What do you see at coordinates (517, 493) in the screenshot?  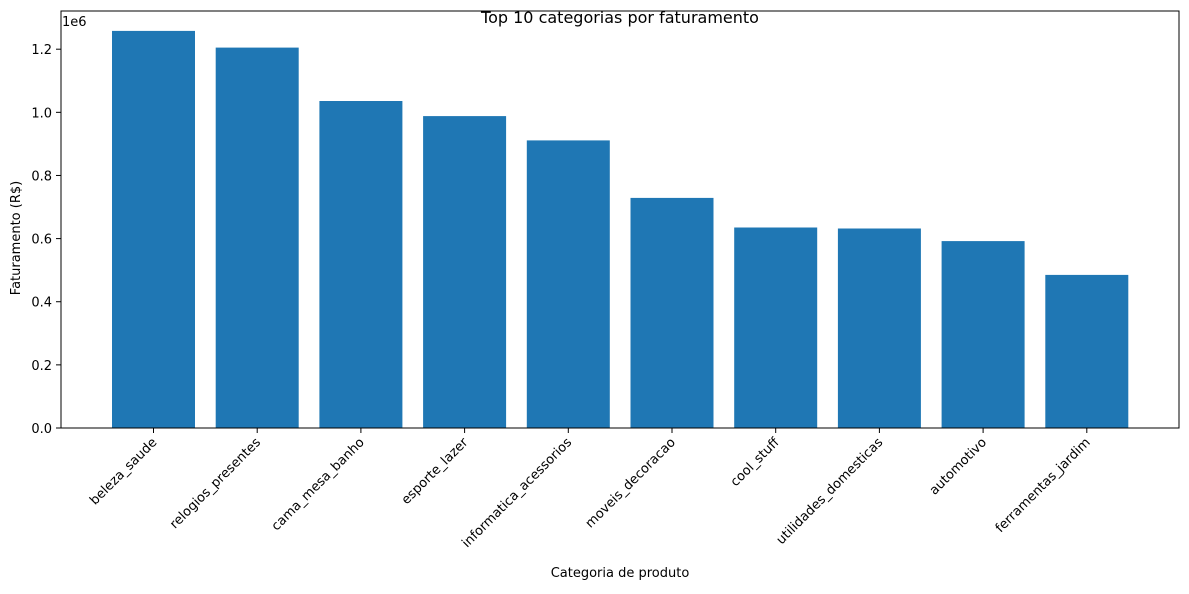 I see `x-tick-label: informatica_acessorios` at bounding box center [517, 493].